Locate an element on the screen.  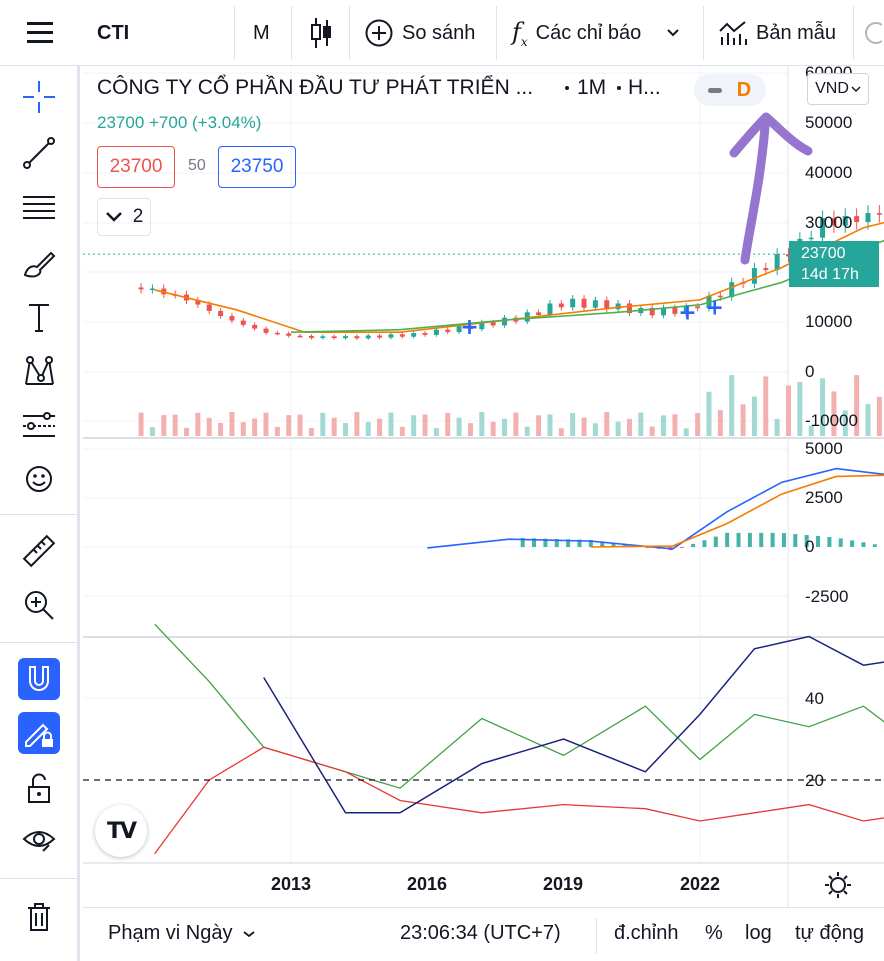
symbol-search: CTI is located at coordinates (113, 32).